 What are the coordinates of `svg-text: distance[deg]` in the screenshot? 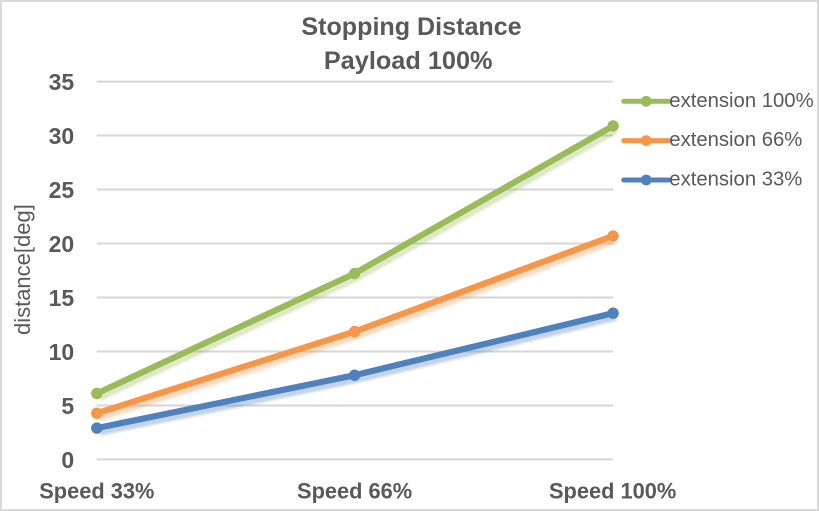 It's located at (22, 269).